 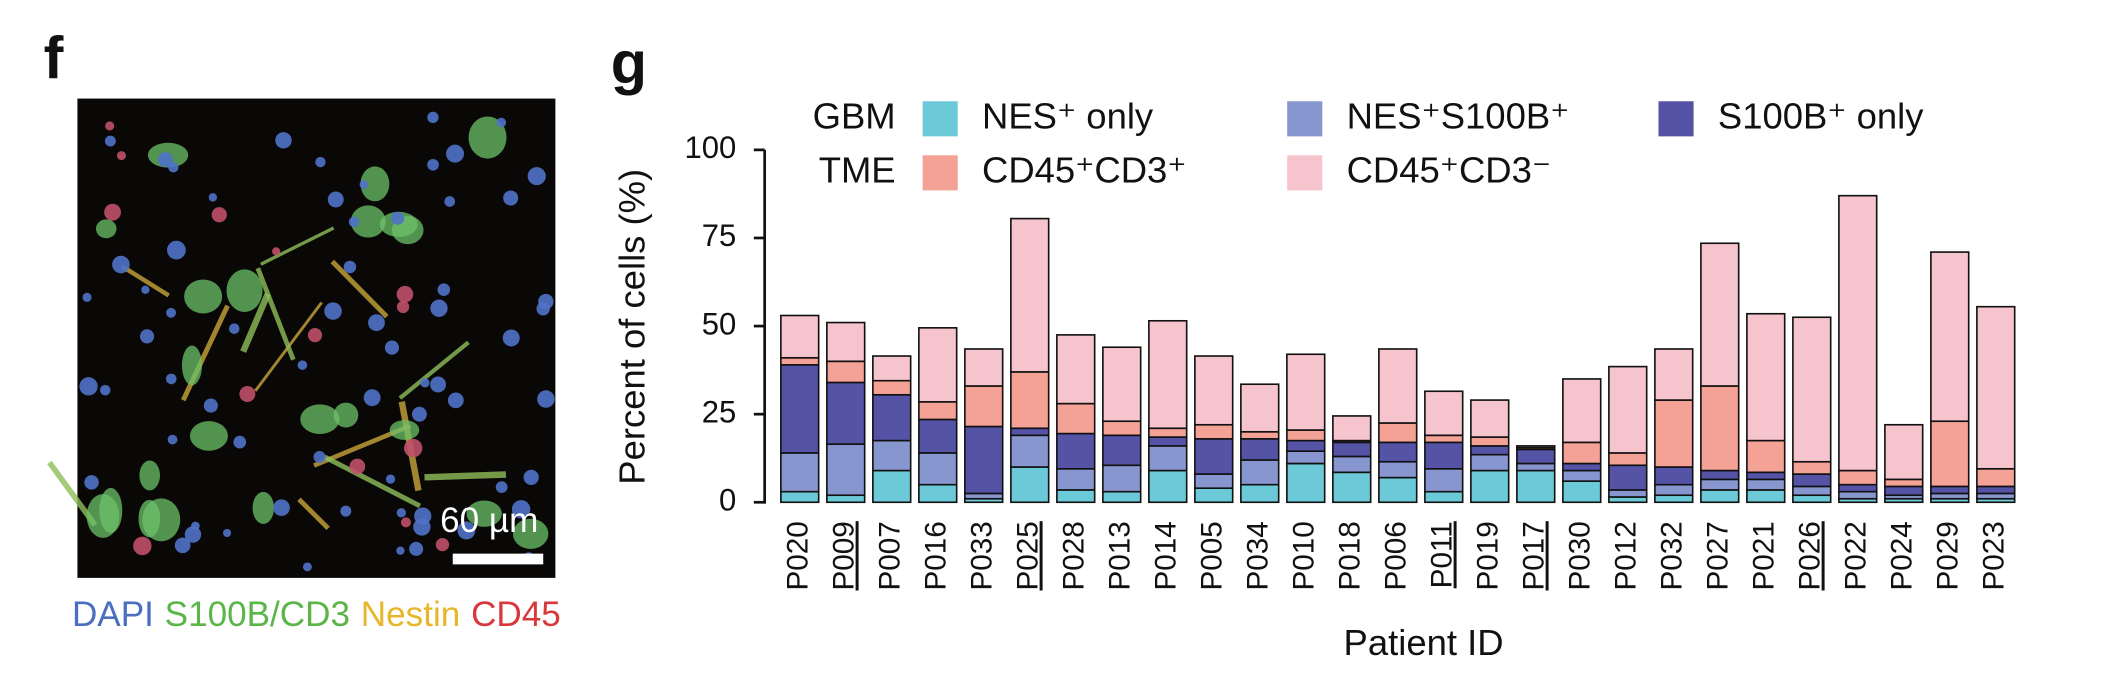 What do you see at coordinates (1902, 555) in the screenshot?
I see `x-tick-label: P024` at bounding box center [1902, 555].